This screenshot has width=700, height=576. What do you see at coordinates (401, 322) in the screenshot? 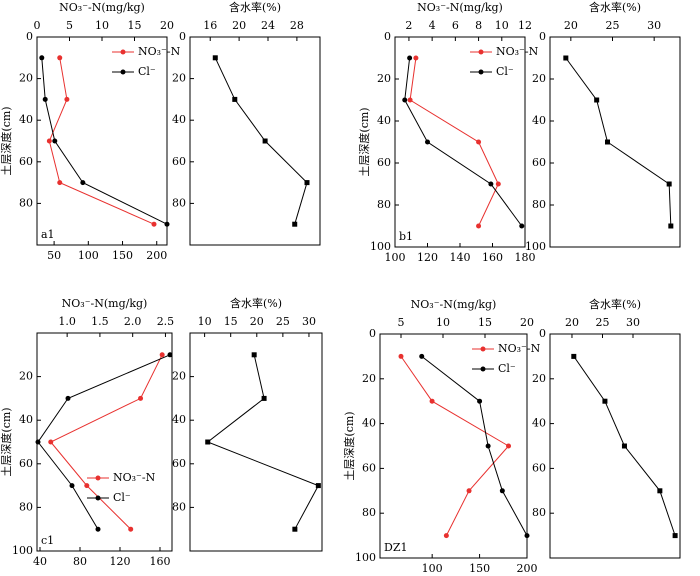
I see `x-tick-label: 5` at bounding box center [401, 322].